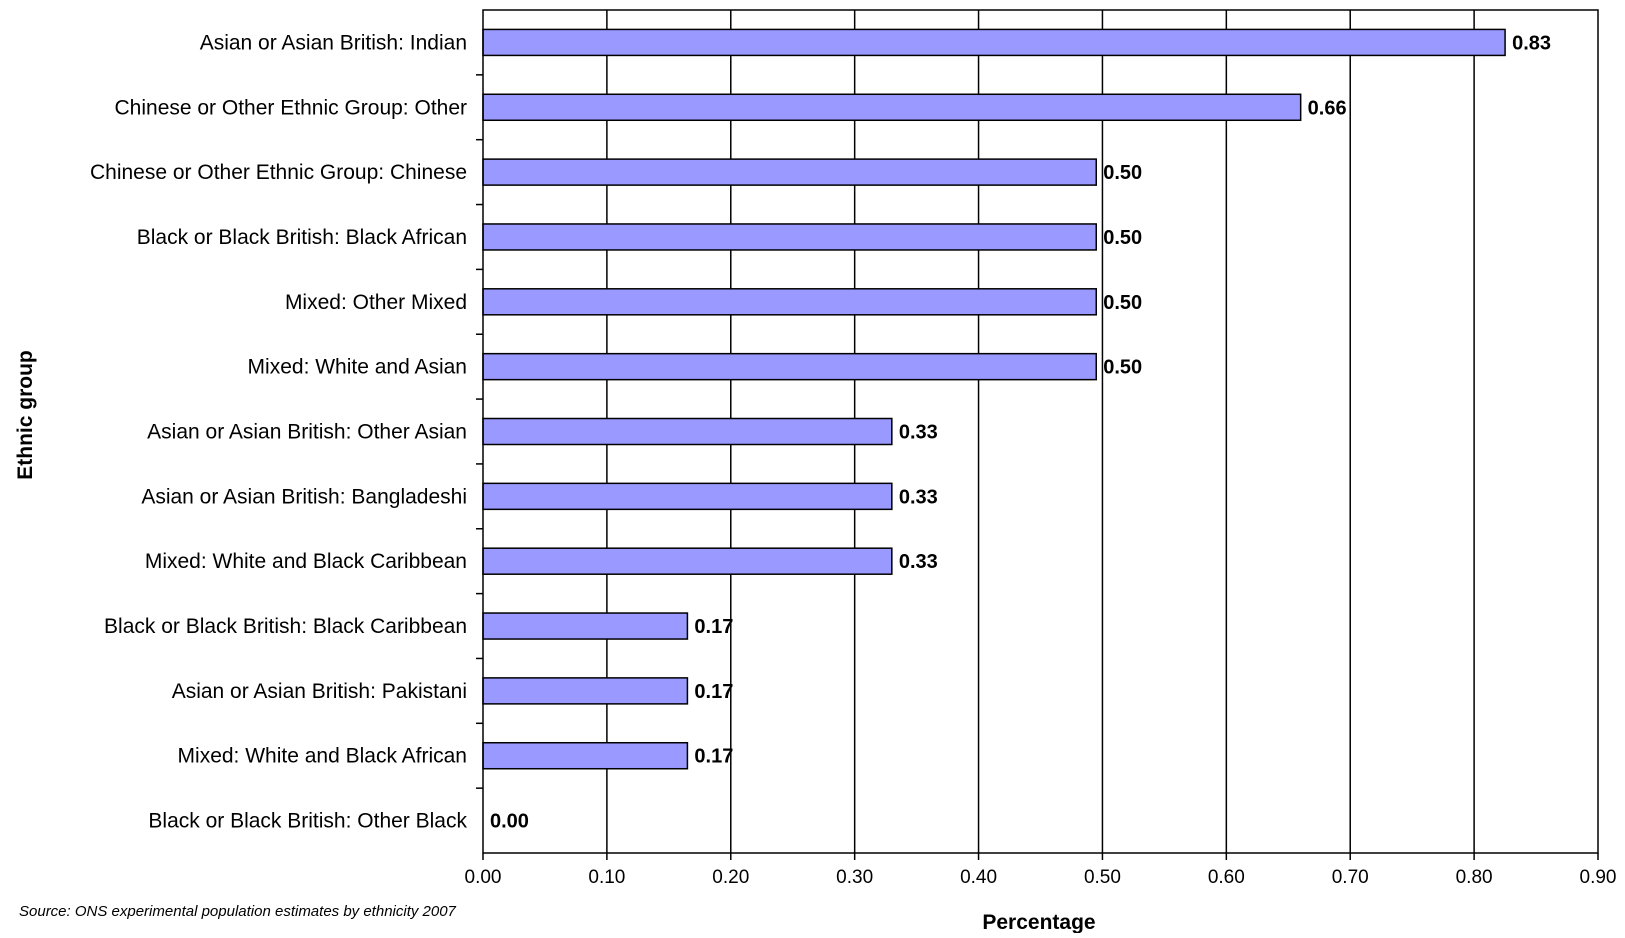 The image size is (1625, 938). What do you see at coordinates (1327, 108) in the screenshot?
I see `data-label: 0.66` at bounding box center [1327, 108].